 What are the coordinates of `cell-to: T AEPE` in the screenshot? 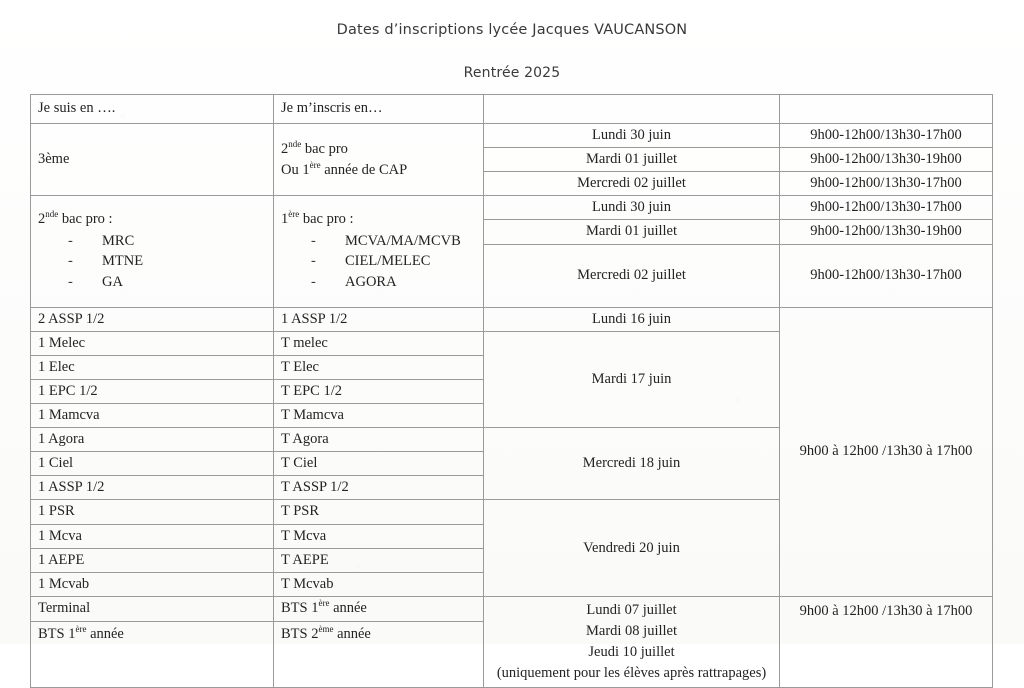 It's located at (378, 560).